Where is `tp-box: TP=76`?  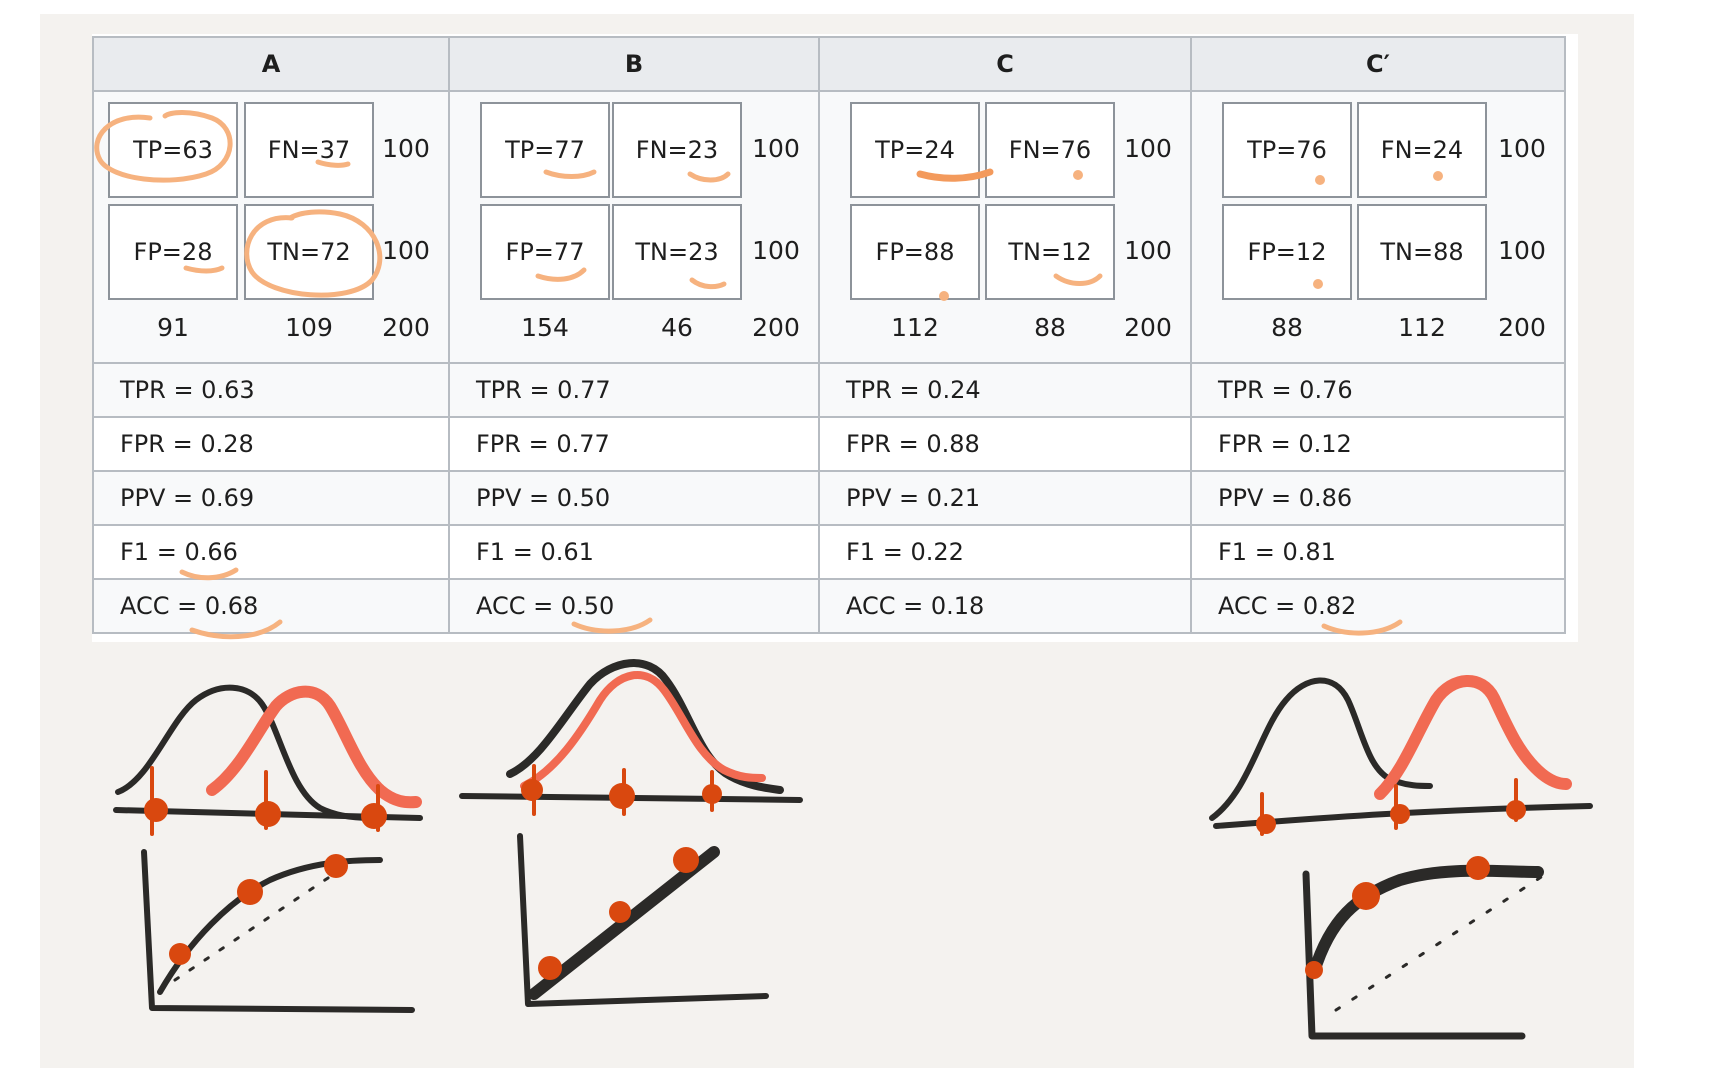 tp-box: TP=76 is located at coordinates (1287, 150).